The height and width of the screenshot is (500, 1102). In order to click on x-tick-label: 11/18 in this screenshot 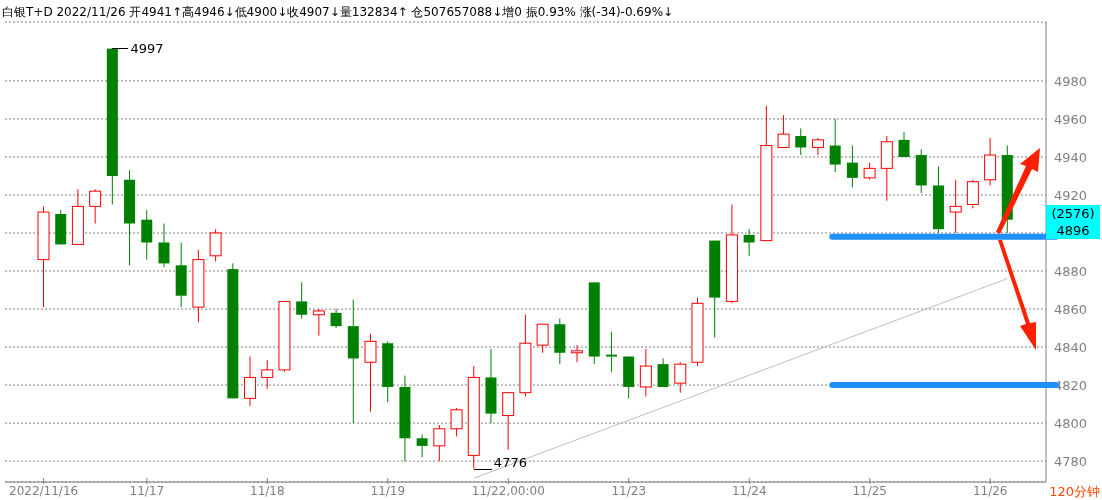, I will do `click(267, 491)`.